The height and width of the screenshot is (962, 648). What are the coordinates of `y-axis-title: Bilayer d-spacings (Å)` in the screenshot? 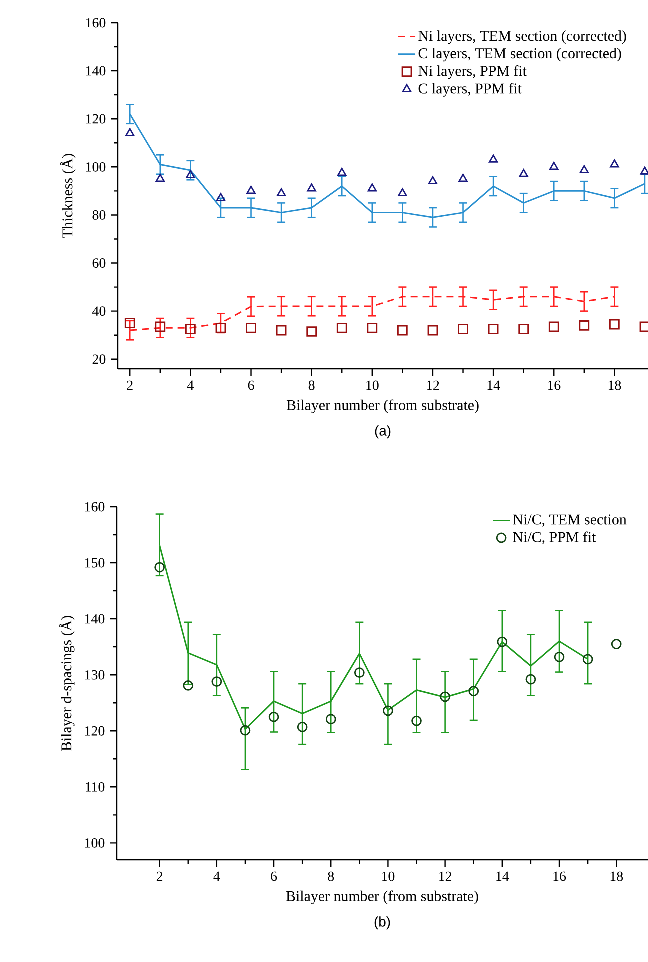 It's located at (67, 684).